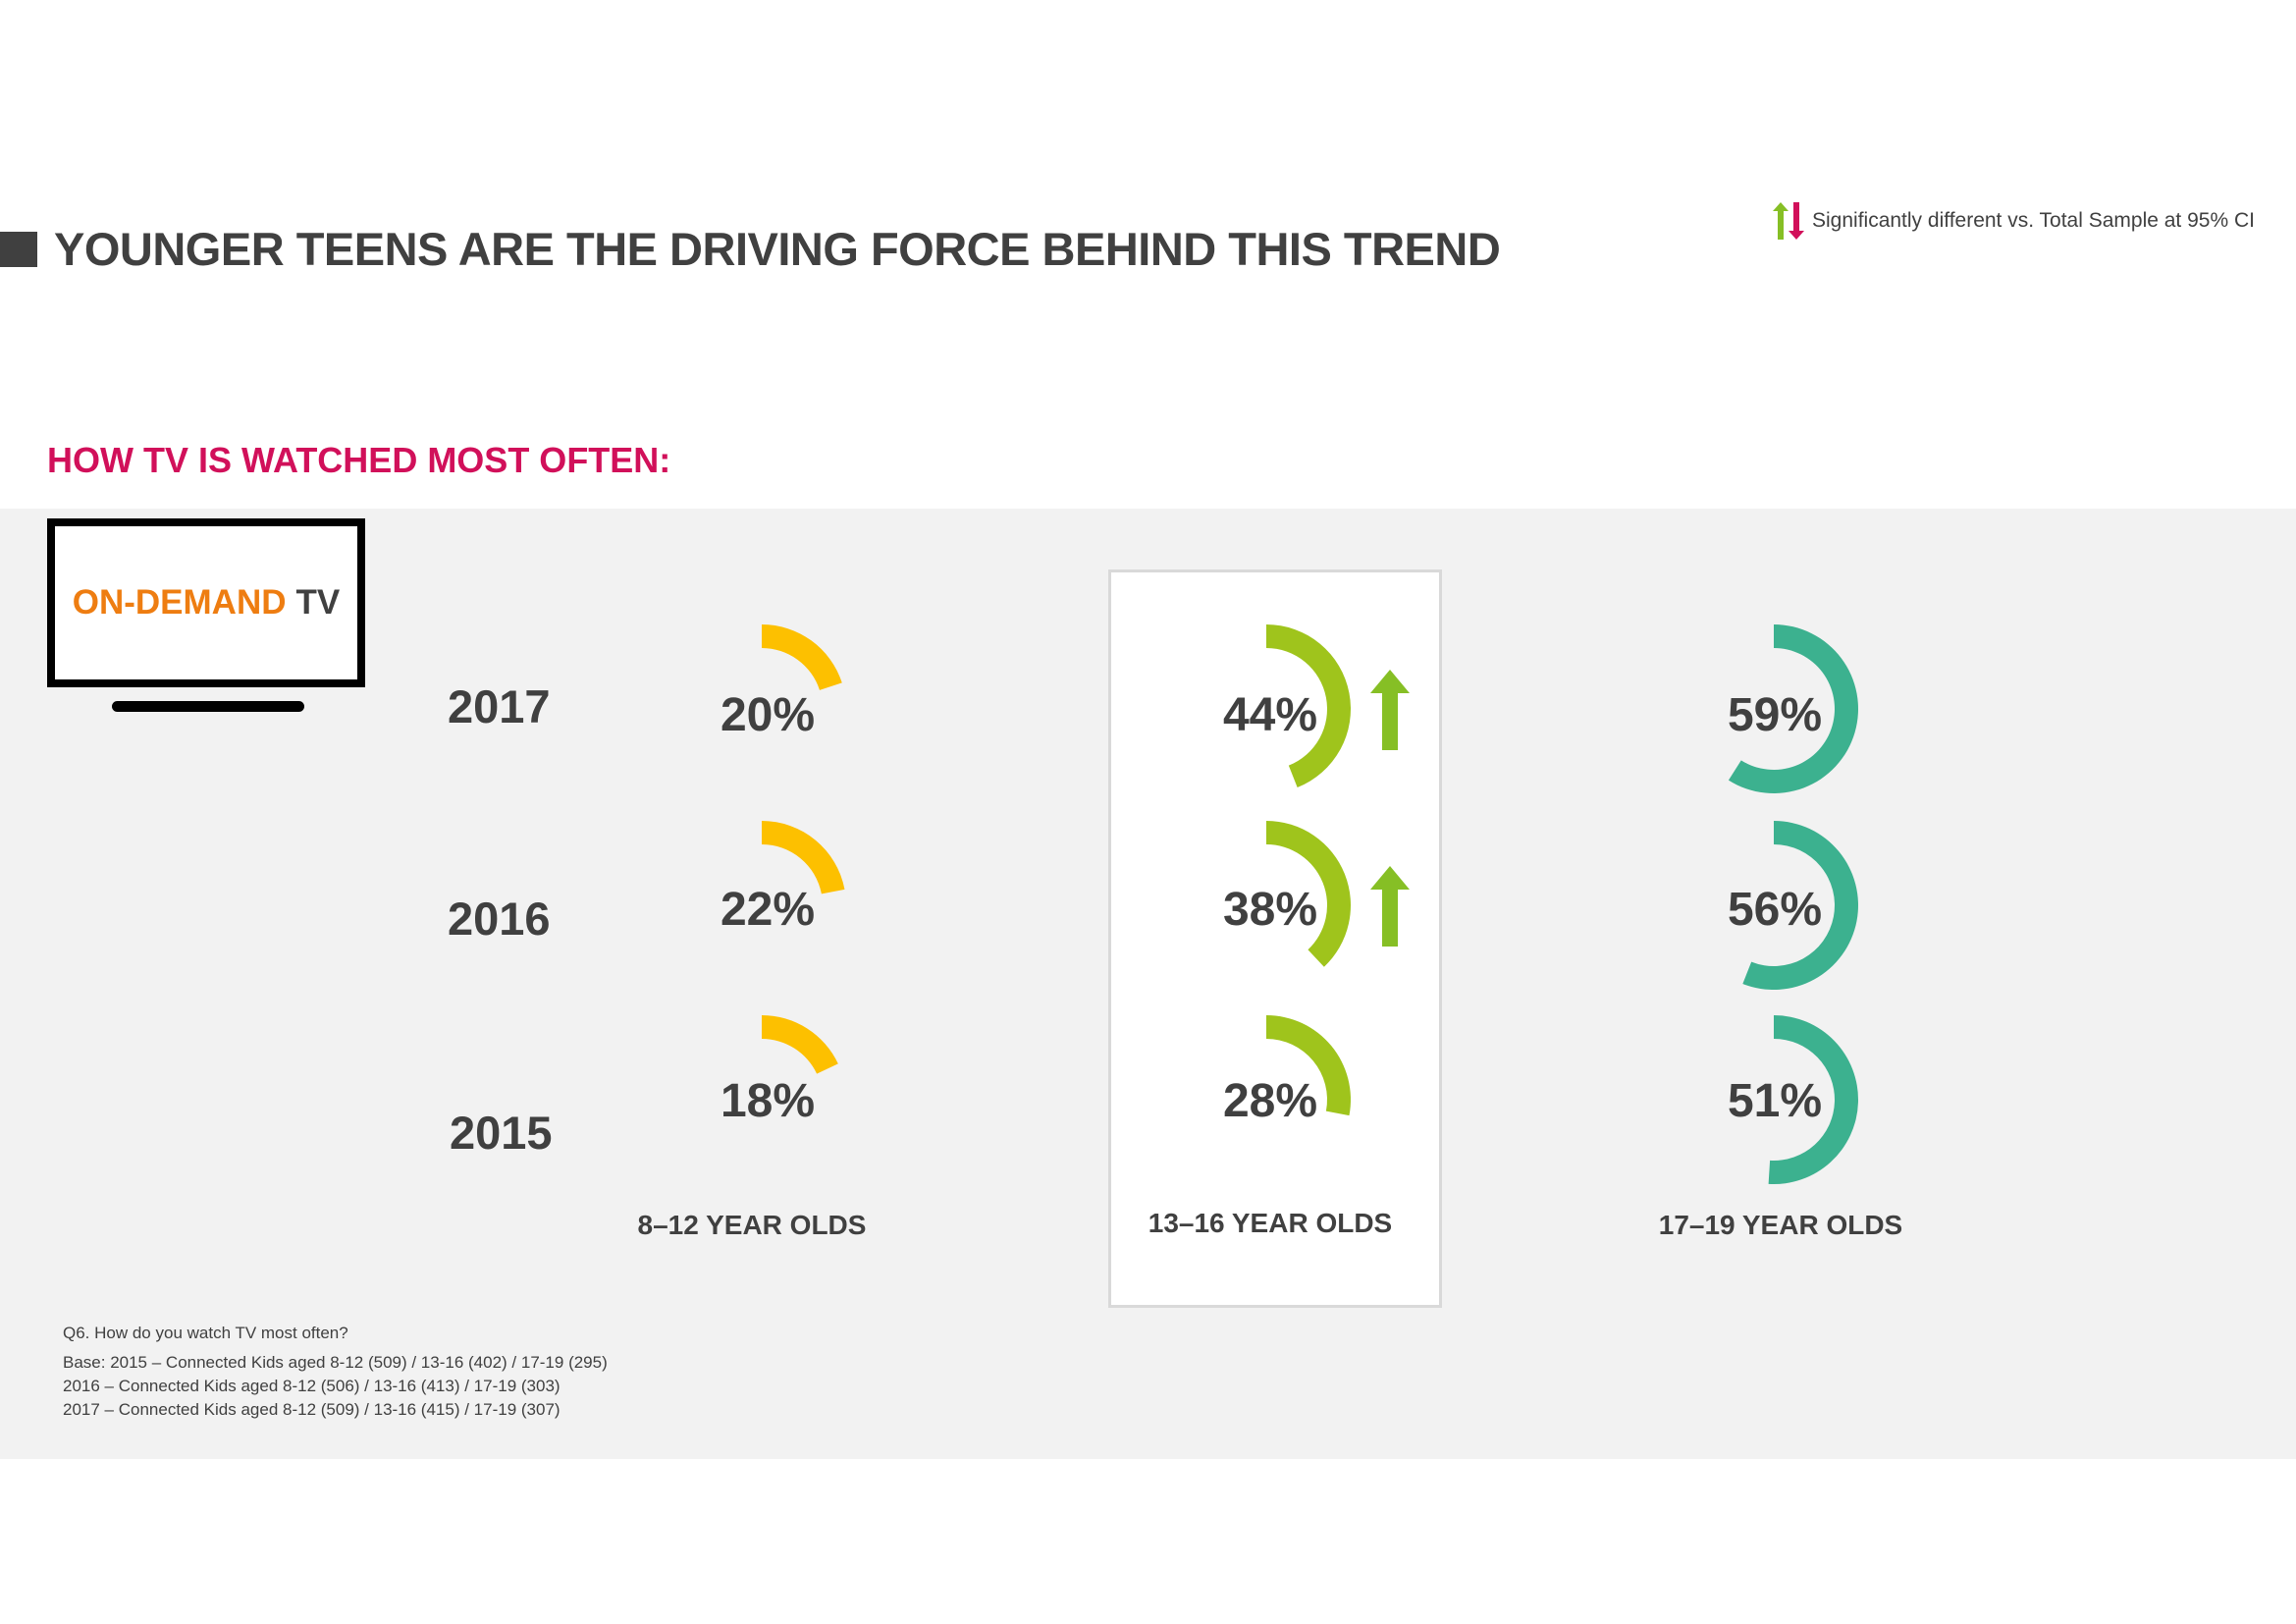  What do you see at coordinates (500, 706) in the screenshot?
I see `year-label-2017: 2017` at bounding box center [500, 706].